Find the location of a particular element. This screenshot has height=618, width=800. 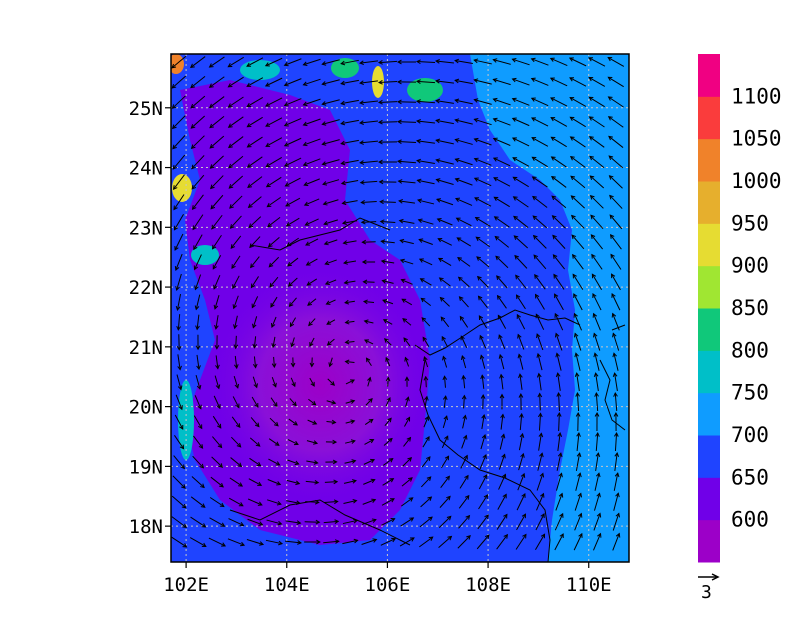

lat-tick-label: 19N is located at coordinates (146, 467).